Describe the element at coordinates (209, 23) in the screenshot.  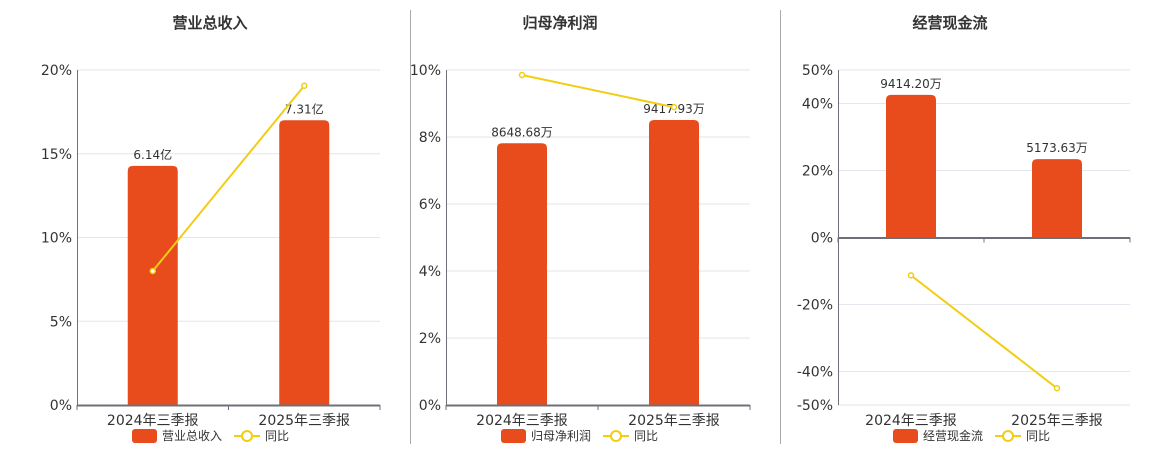
I see `chart-title: 营业总收入` at that location.